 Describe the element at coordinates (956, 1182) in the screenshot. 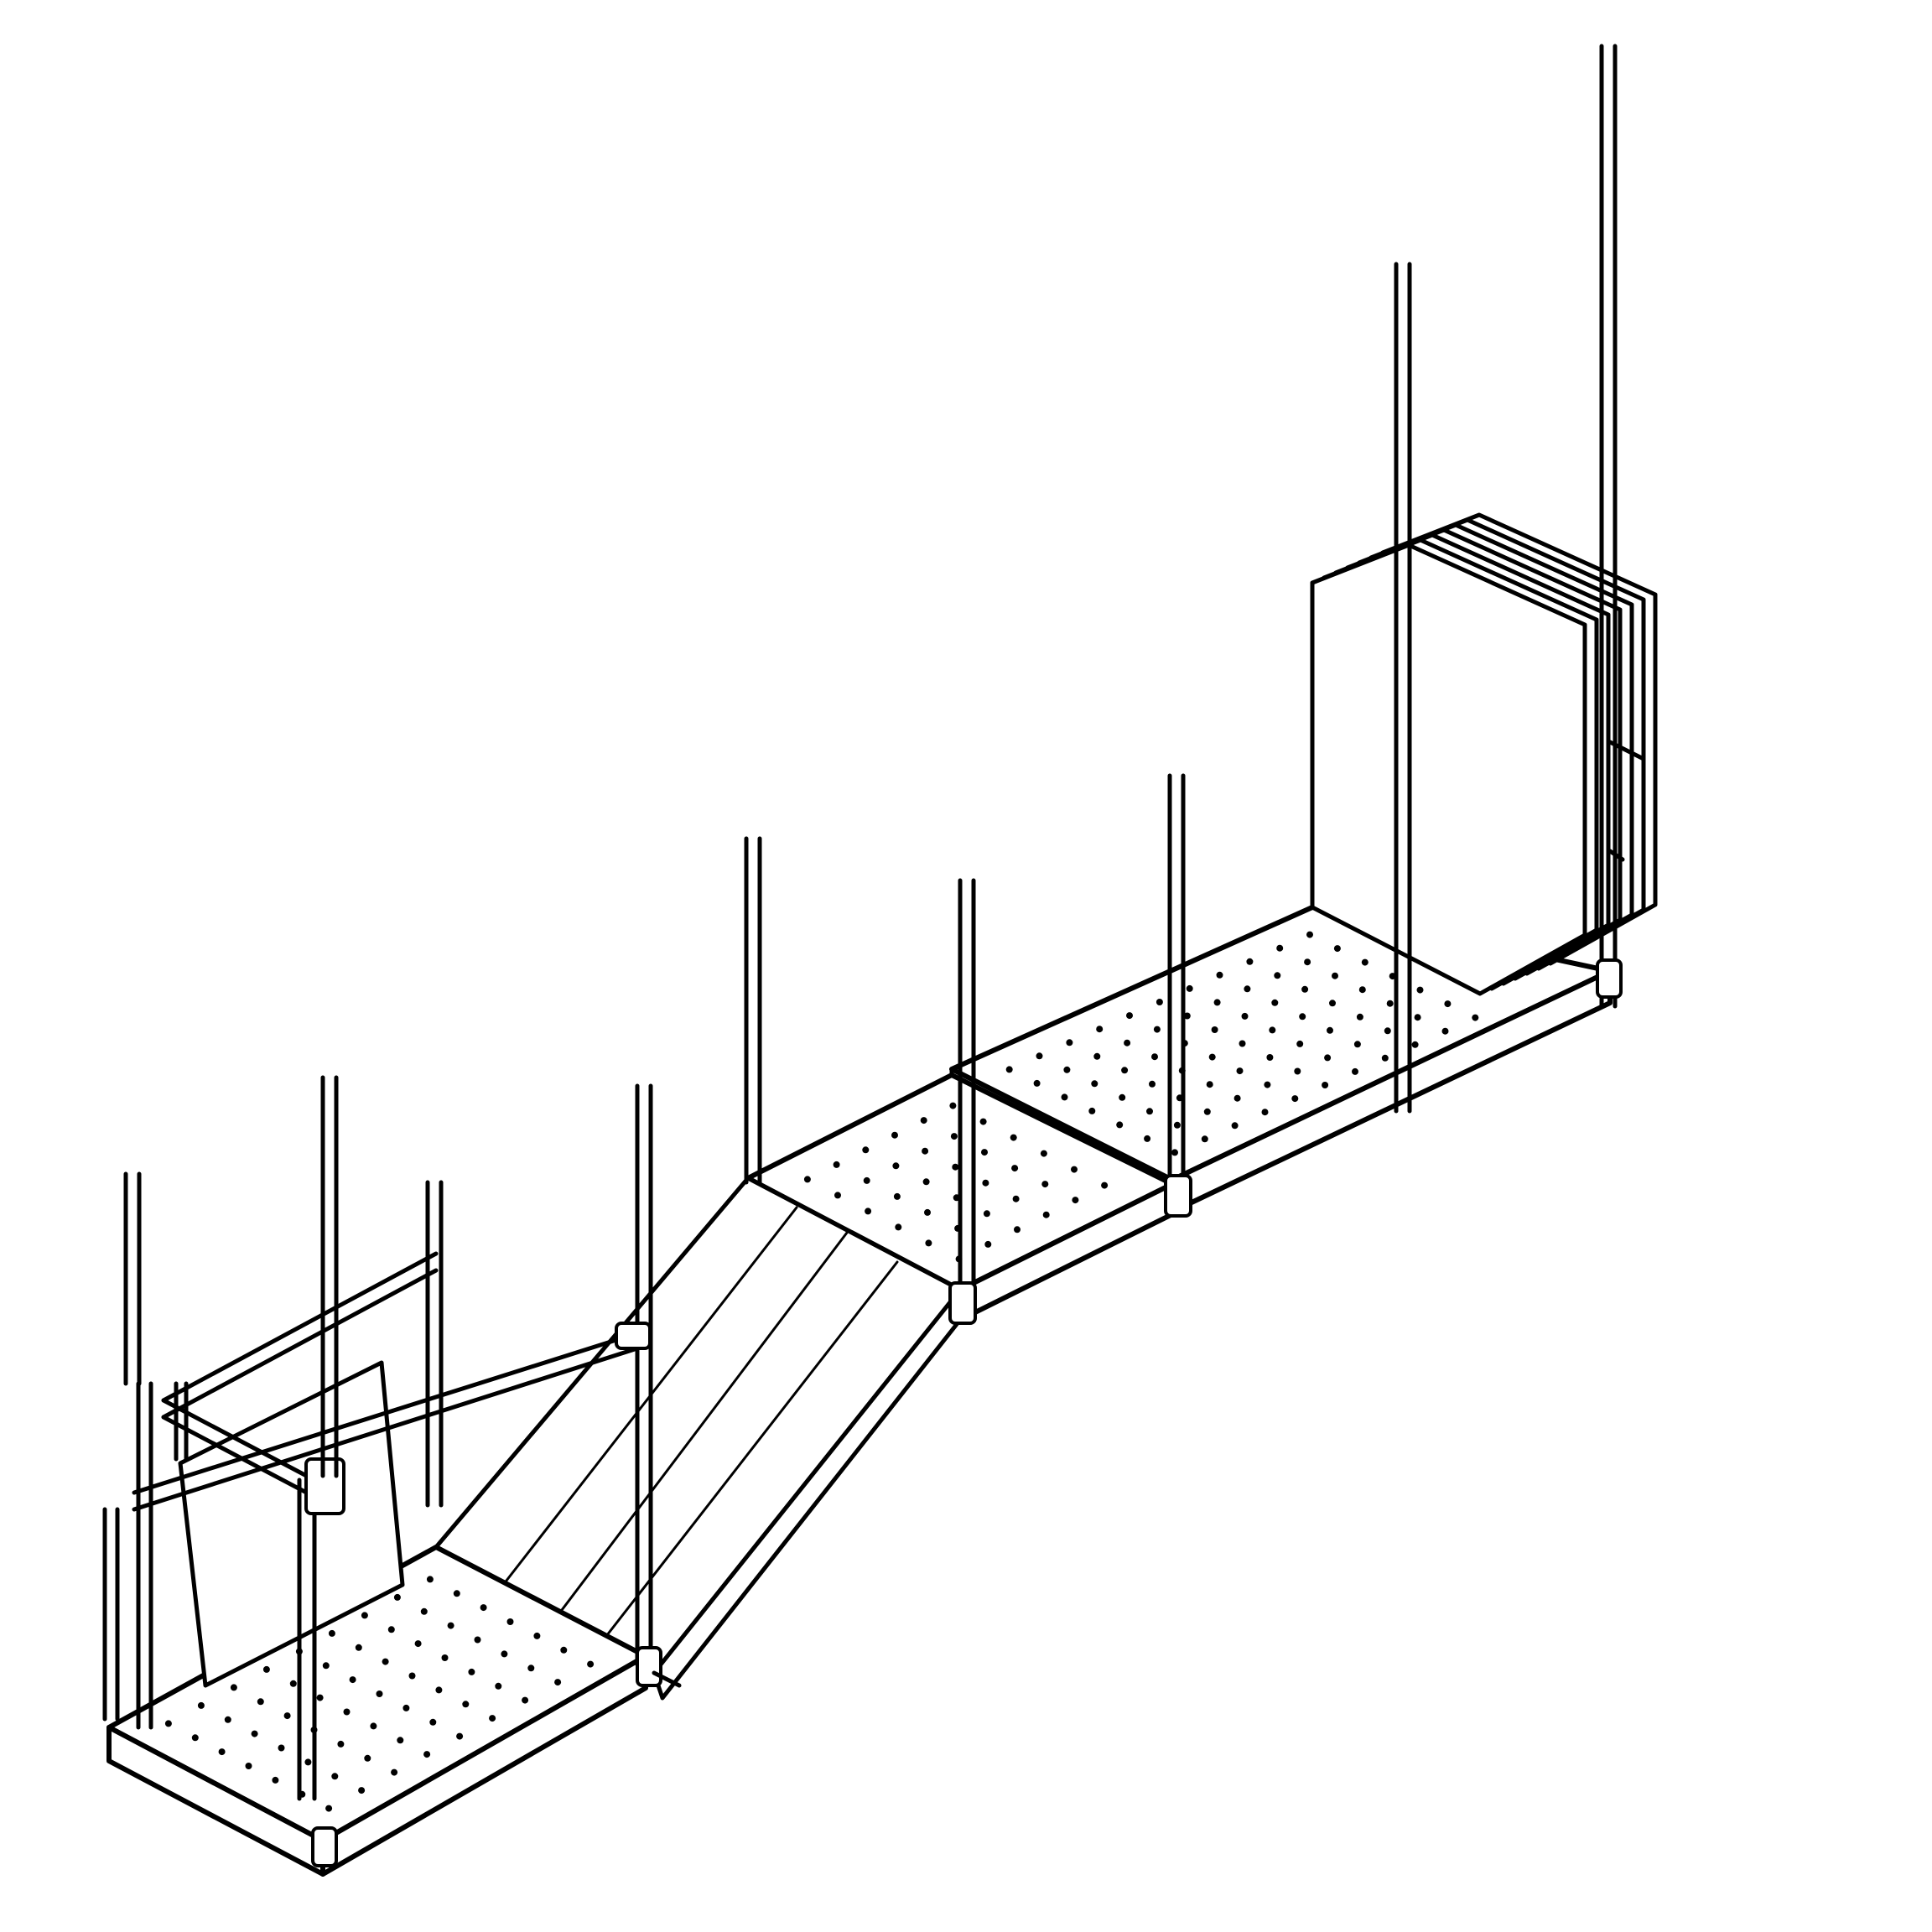

I see `middle-platform-holes` at that location.